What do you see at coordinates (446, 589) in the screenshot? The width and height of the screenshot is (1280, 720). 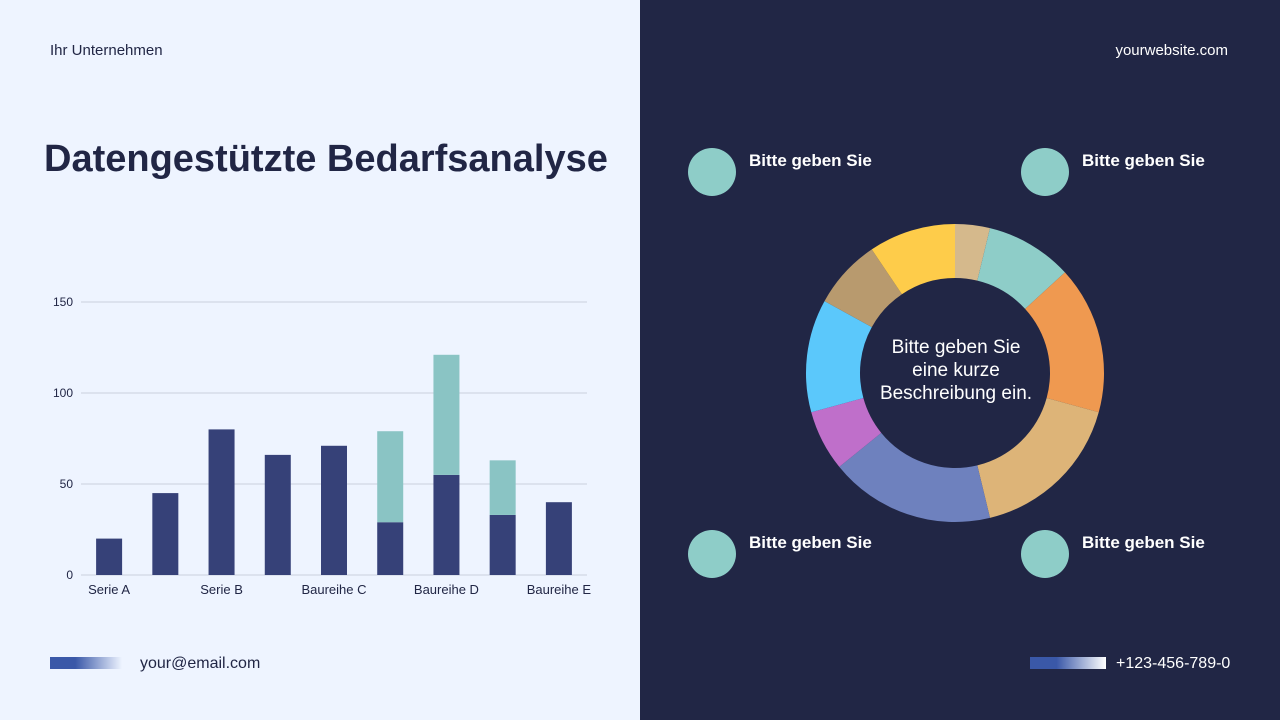 I see `x-tick-label: Baureihe D` at bounding box center [446, 589].